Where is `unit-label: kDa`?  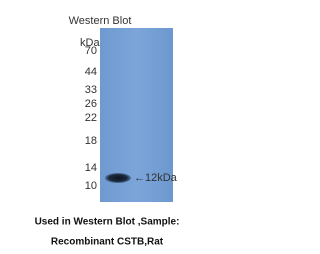 unit-label: kDa is located at coordinates (90, 43).